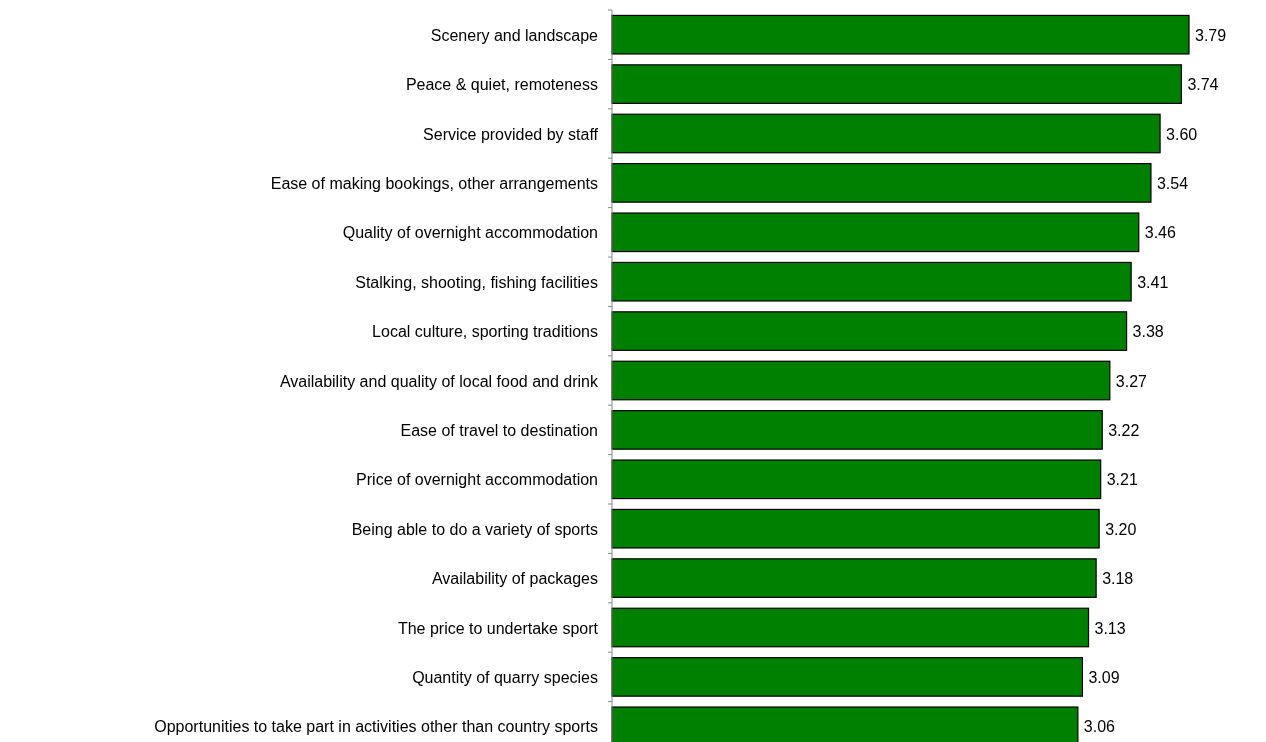  Describe the element at coordinates (505, 677) in the screenshot. I see `y-tick-label: Quantity of quarry species` at that location.